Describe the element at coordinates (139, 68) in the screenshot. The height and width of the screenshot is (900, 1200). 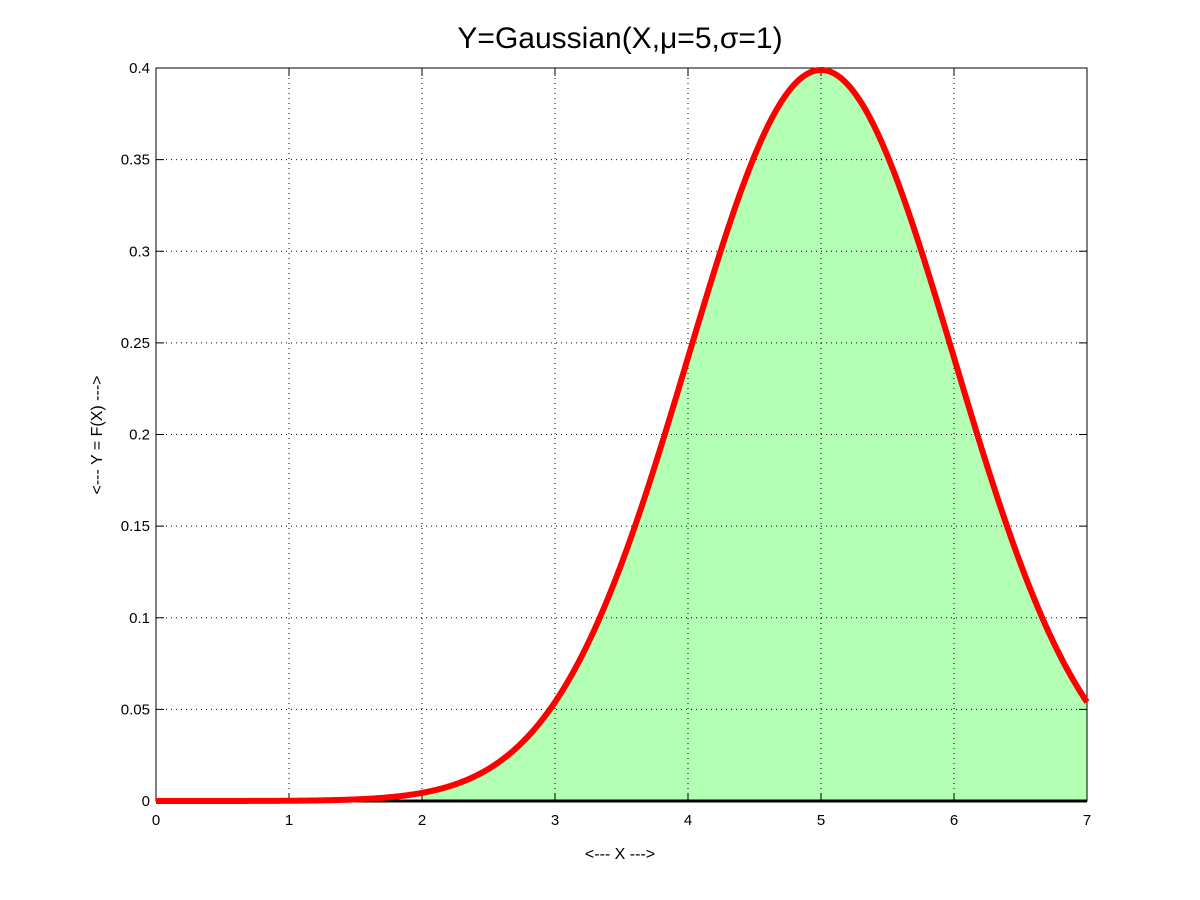
I see `y-tick-label: 0.4` at that location.